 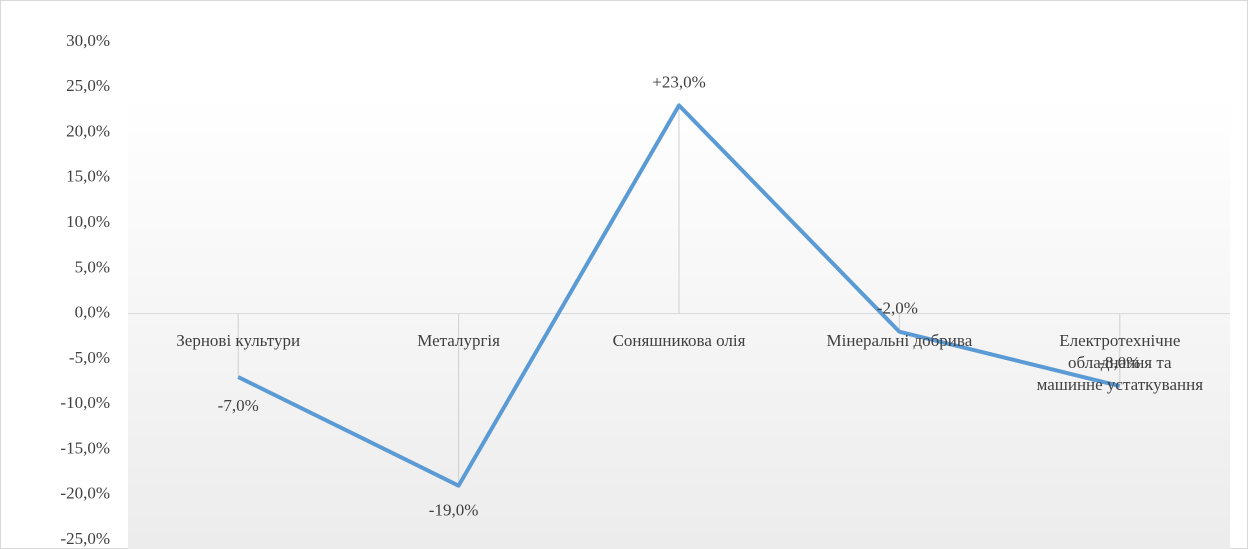 I want to click on y-tick-label: 5,0%, so click(x=92, y=266).